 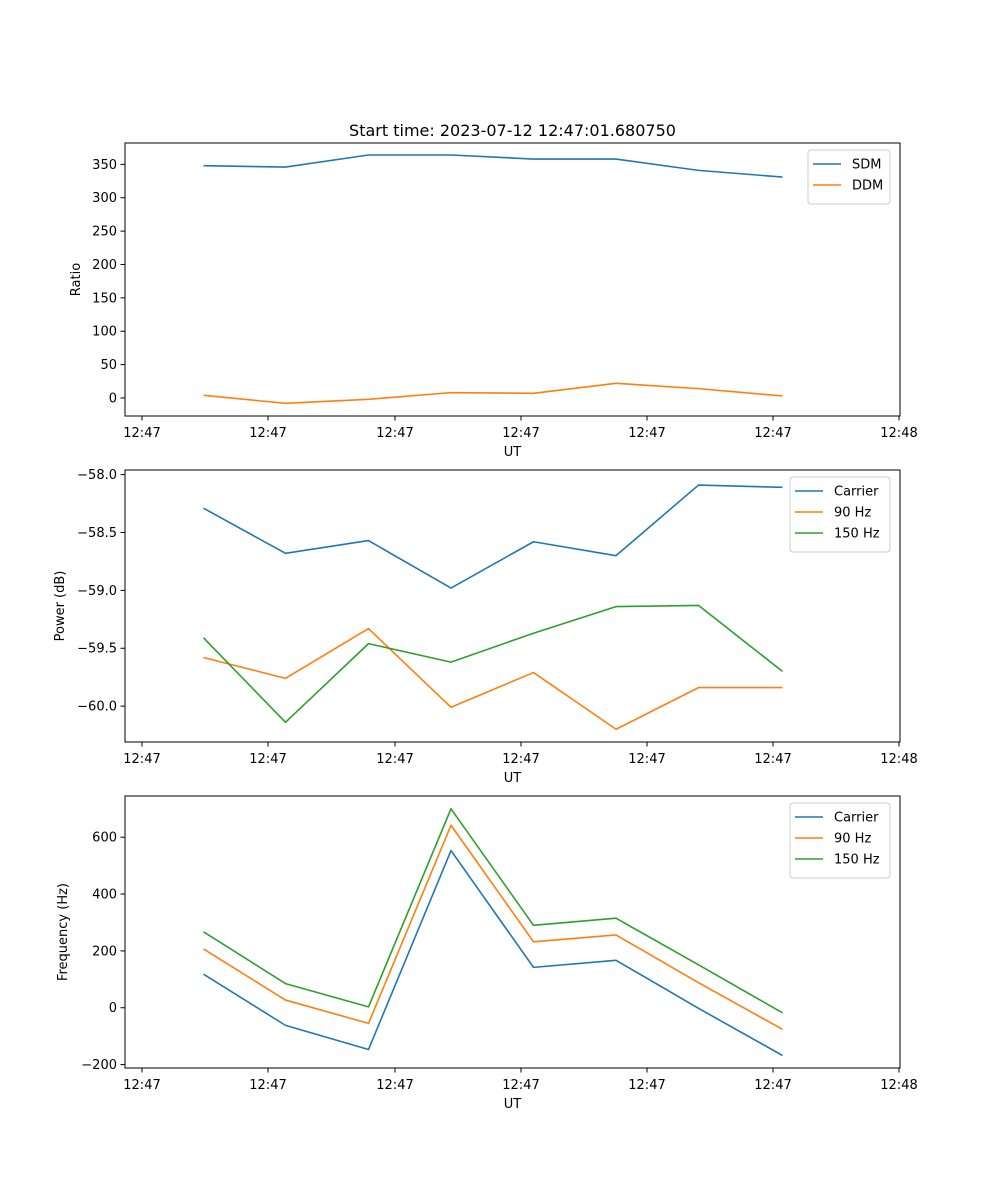 I want to click on y-tick-label: −60.0, so click(x=97, y=707).